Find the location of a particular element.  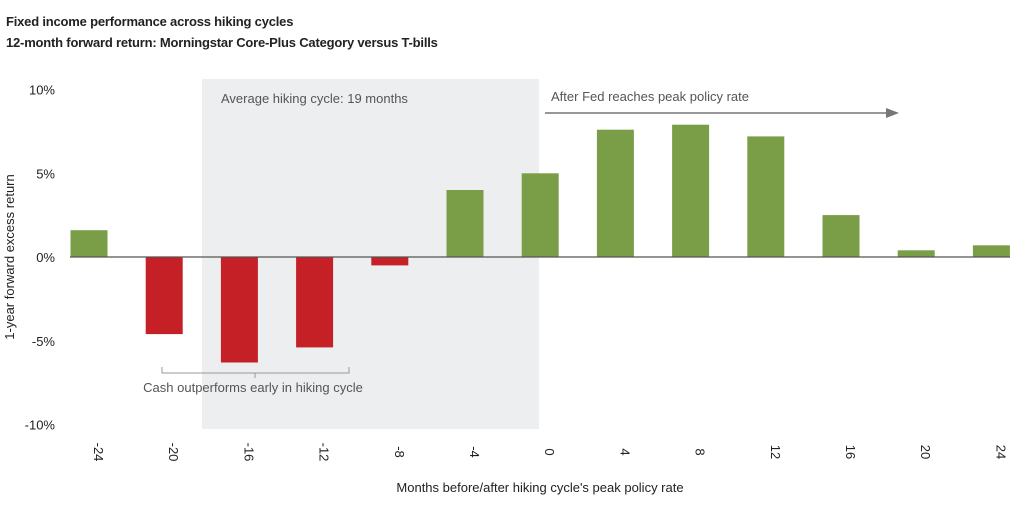

x-tick-labels: -24 -20 -16 -12 -8 -4 0 4 8 12 16 20 24 is located at coordinates (549, 452).